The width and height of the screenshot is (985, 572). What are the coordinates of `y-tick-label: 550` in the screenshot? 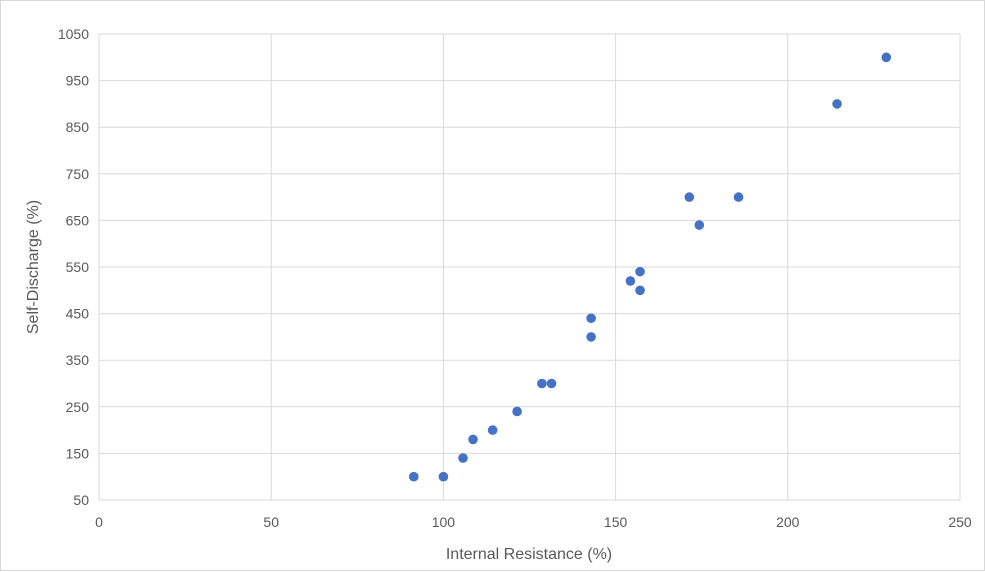 It's located at (78, 267).